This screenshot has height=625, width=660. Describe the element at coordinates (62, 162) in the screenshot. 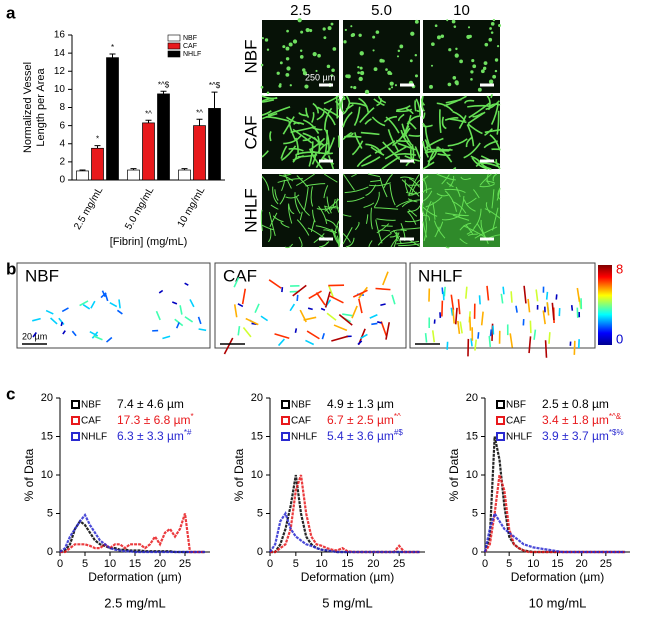

I see `y-tick-label: 2` at that location.